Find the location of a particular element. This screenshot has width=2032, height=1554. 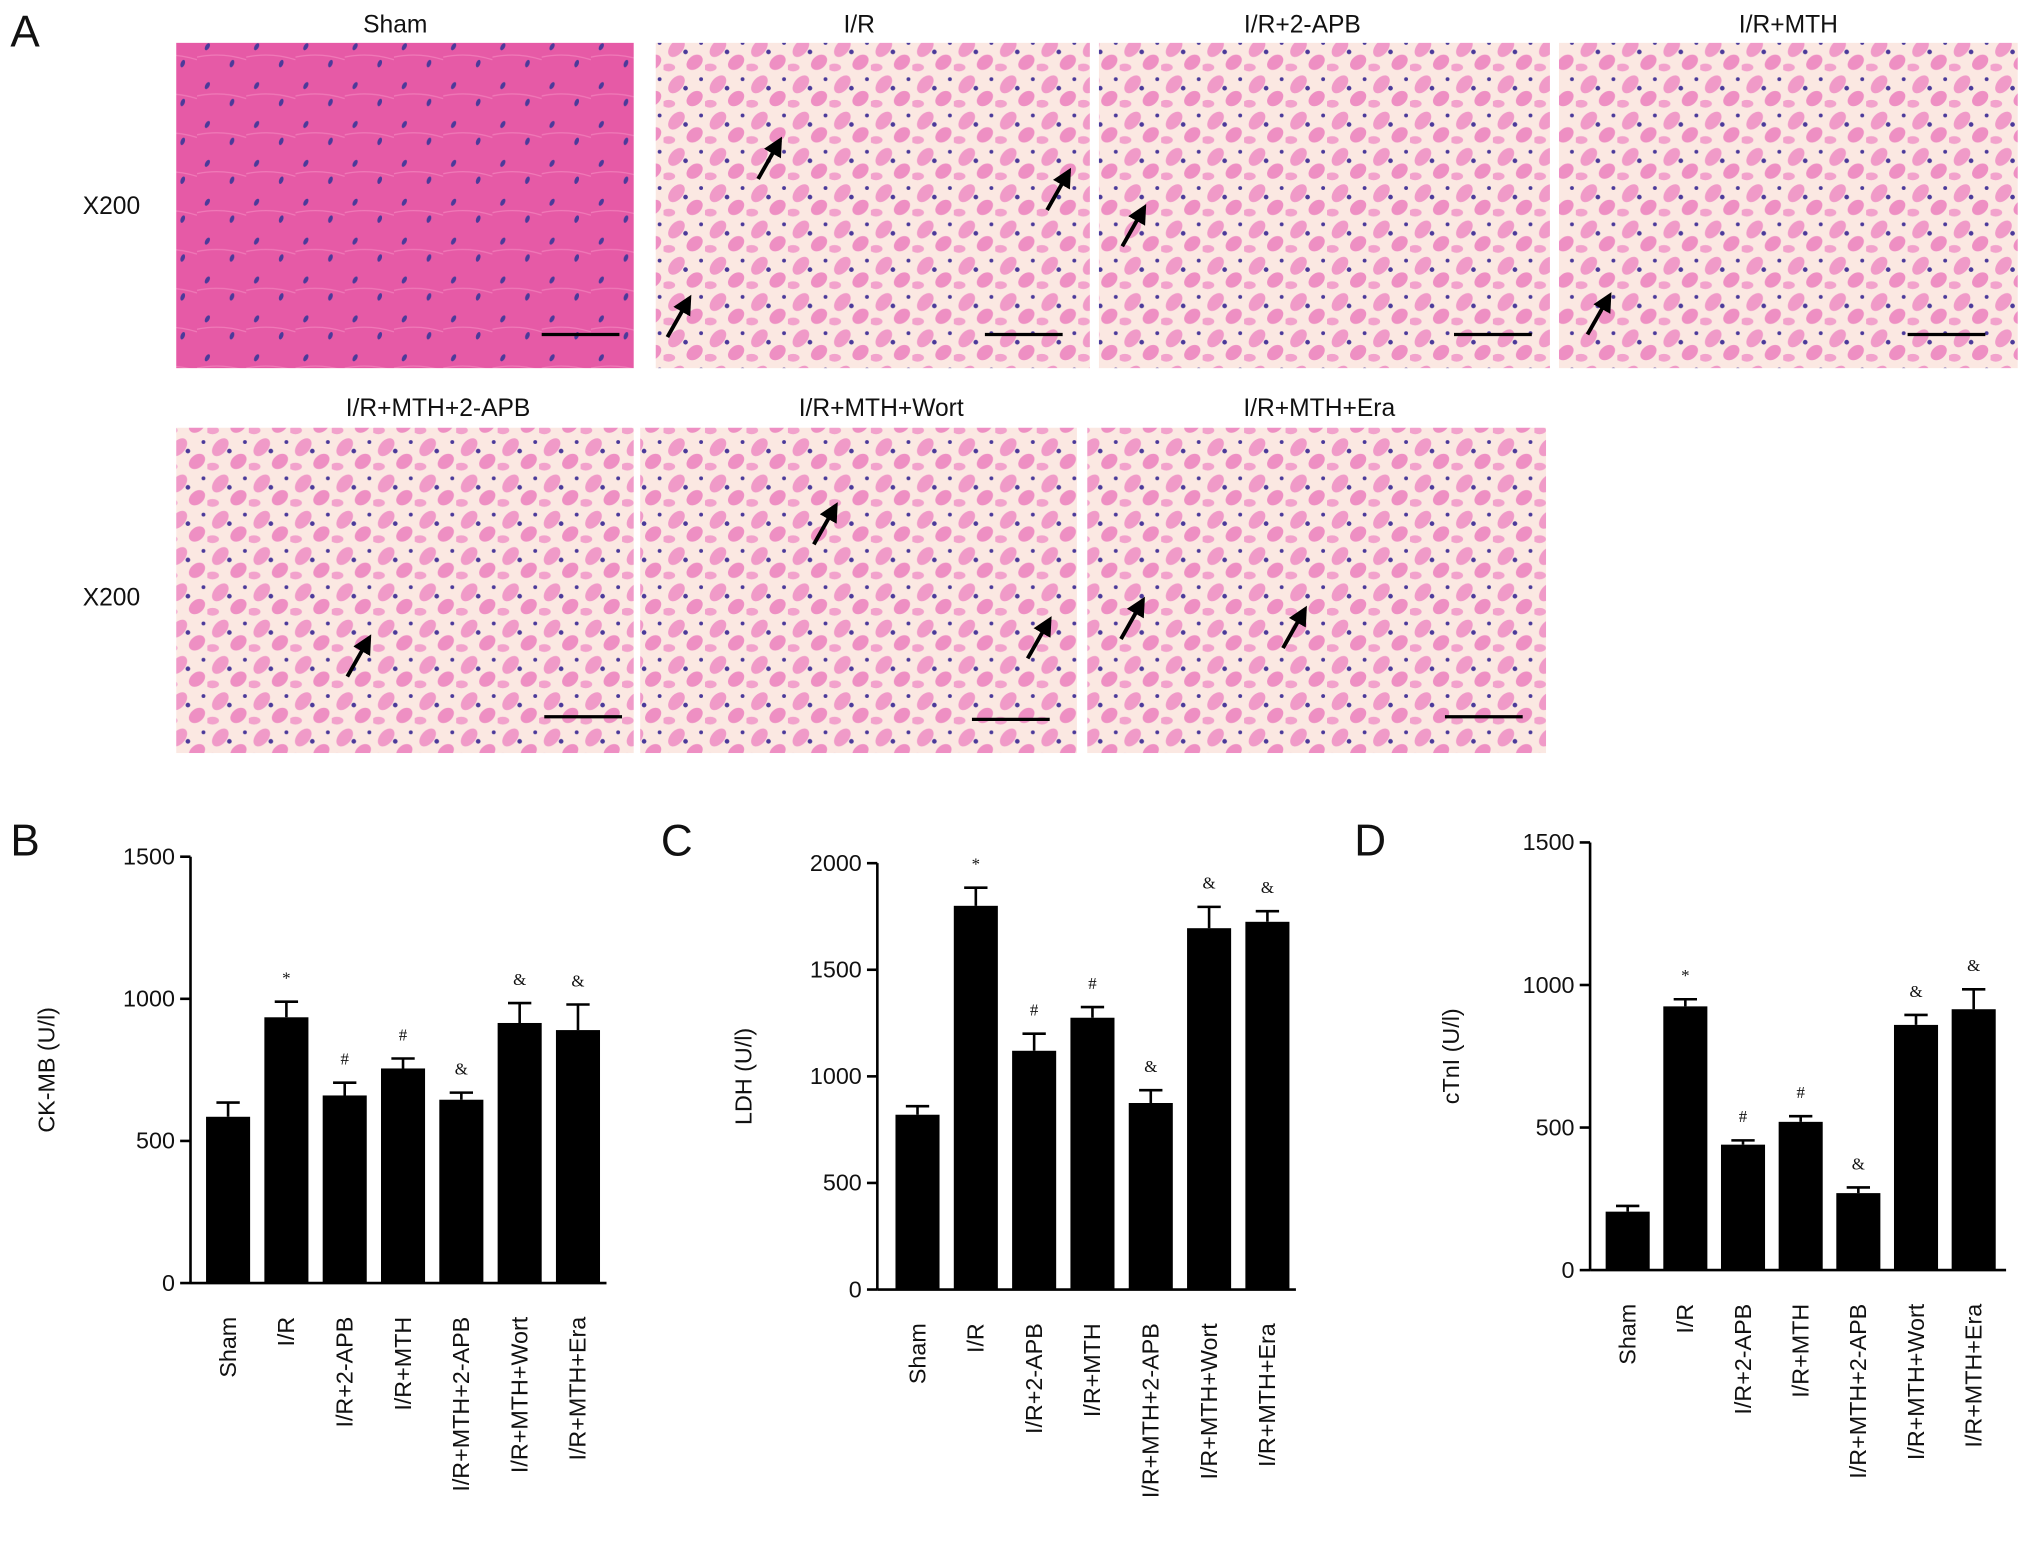

panel-label: A is located at coordinates (25, 32).